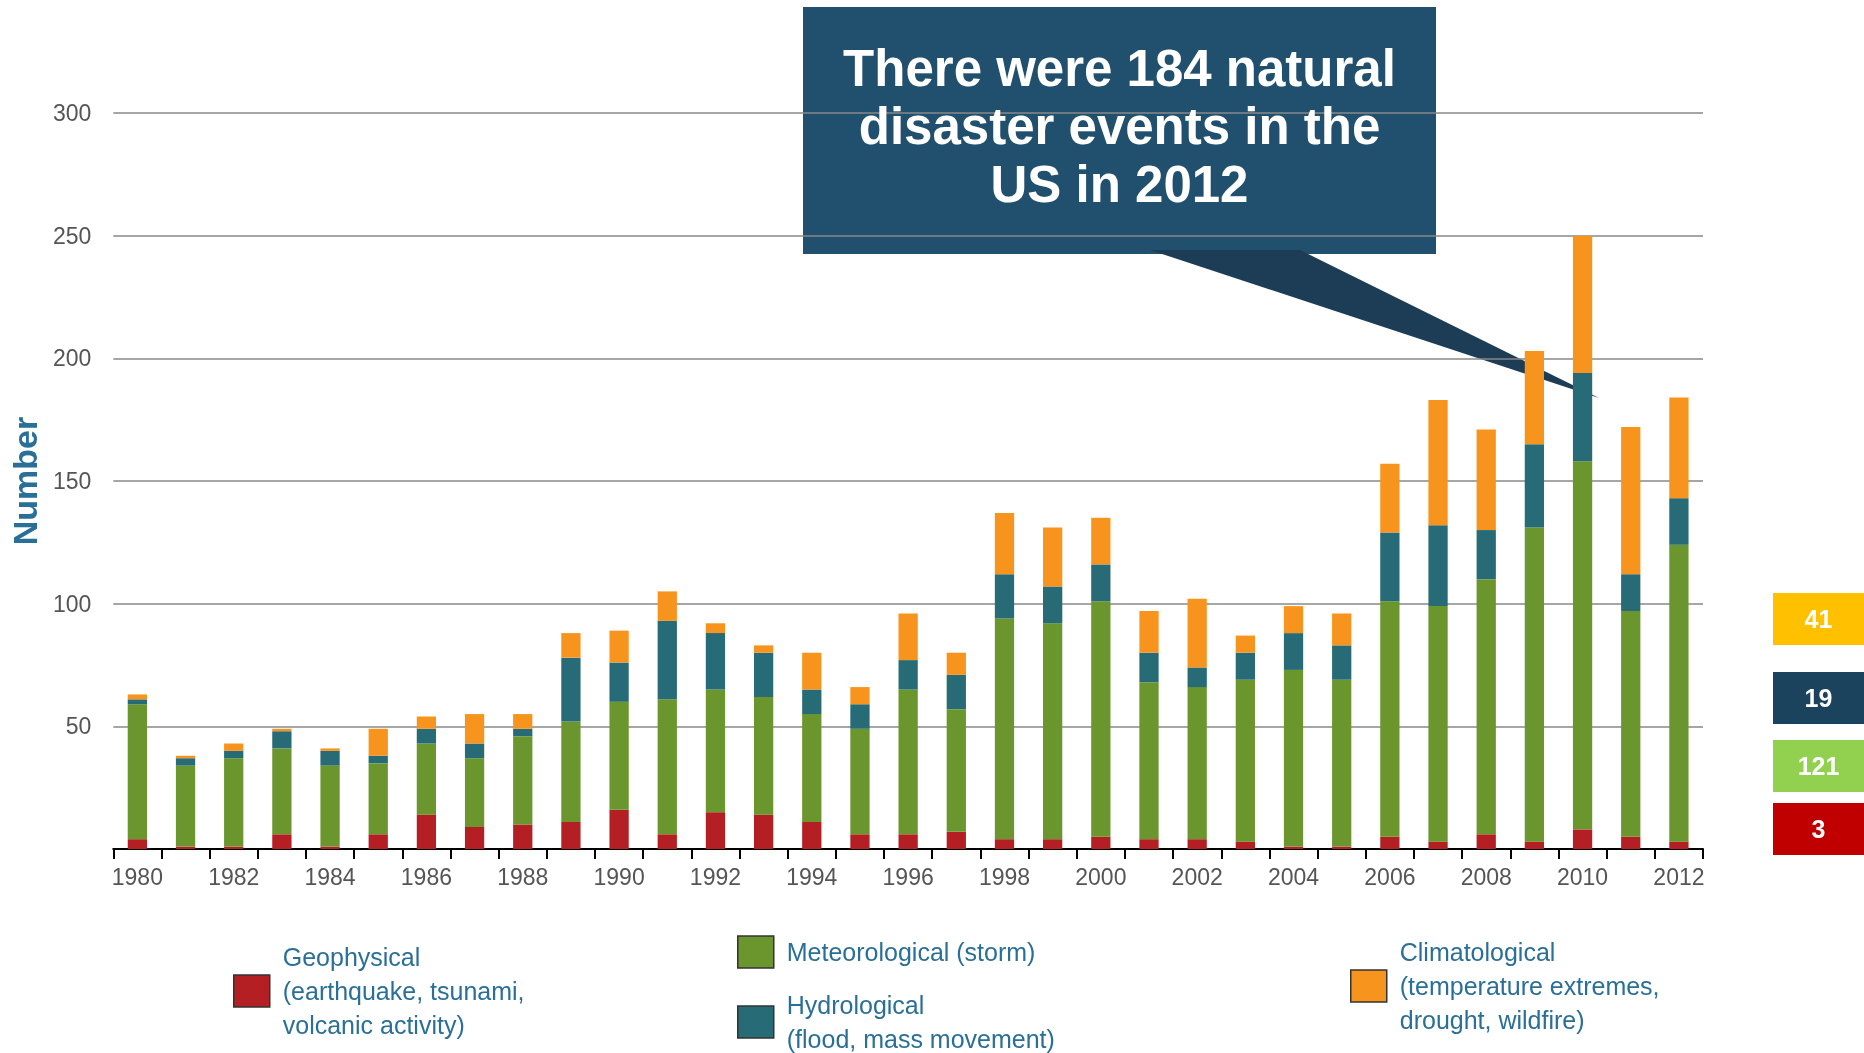 This screenshot has height=1053, width=1864. Describe the element at coordinates (1679, 876) in the screenshot. I see `x-tick-label: 2012` at that location.